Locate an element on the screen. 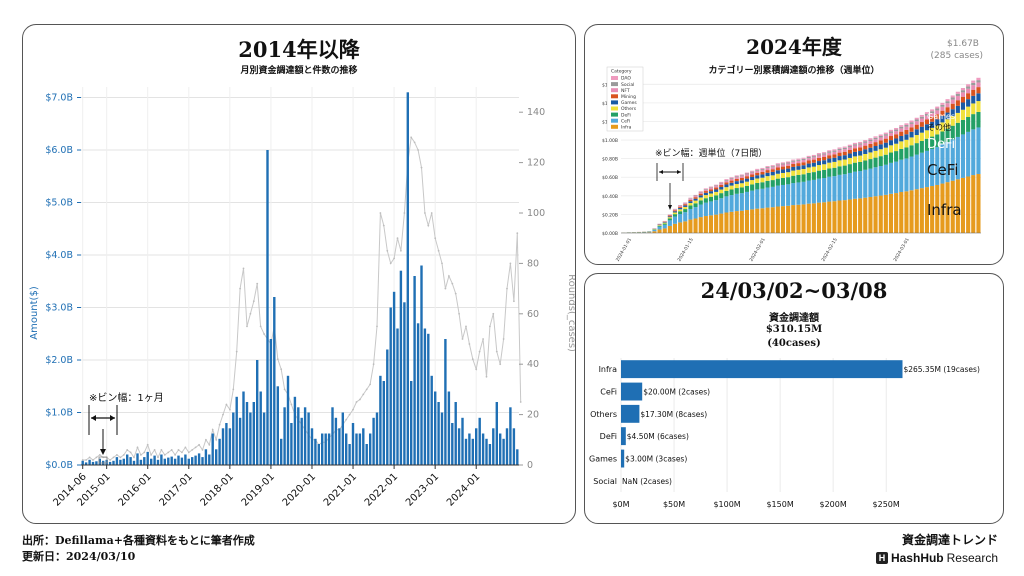  y-tick-label: $0.0B is located at coordinates (59, 465).